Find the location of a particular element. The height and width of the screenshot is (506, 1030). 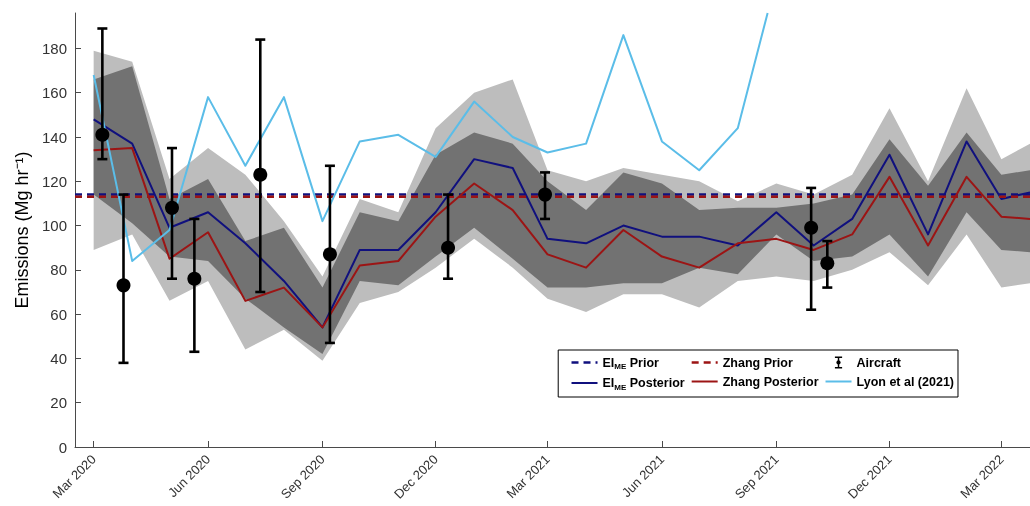

y-tick-label: 120 is located at coordinates (54, 181).